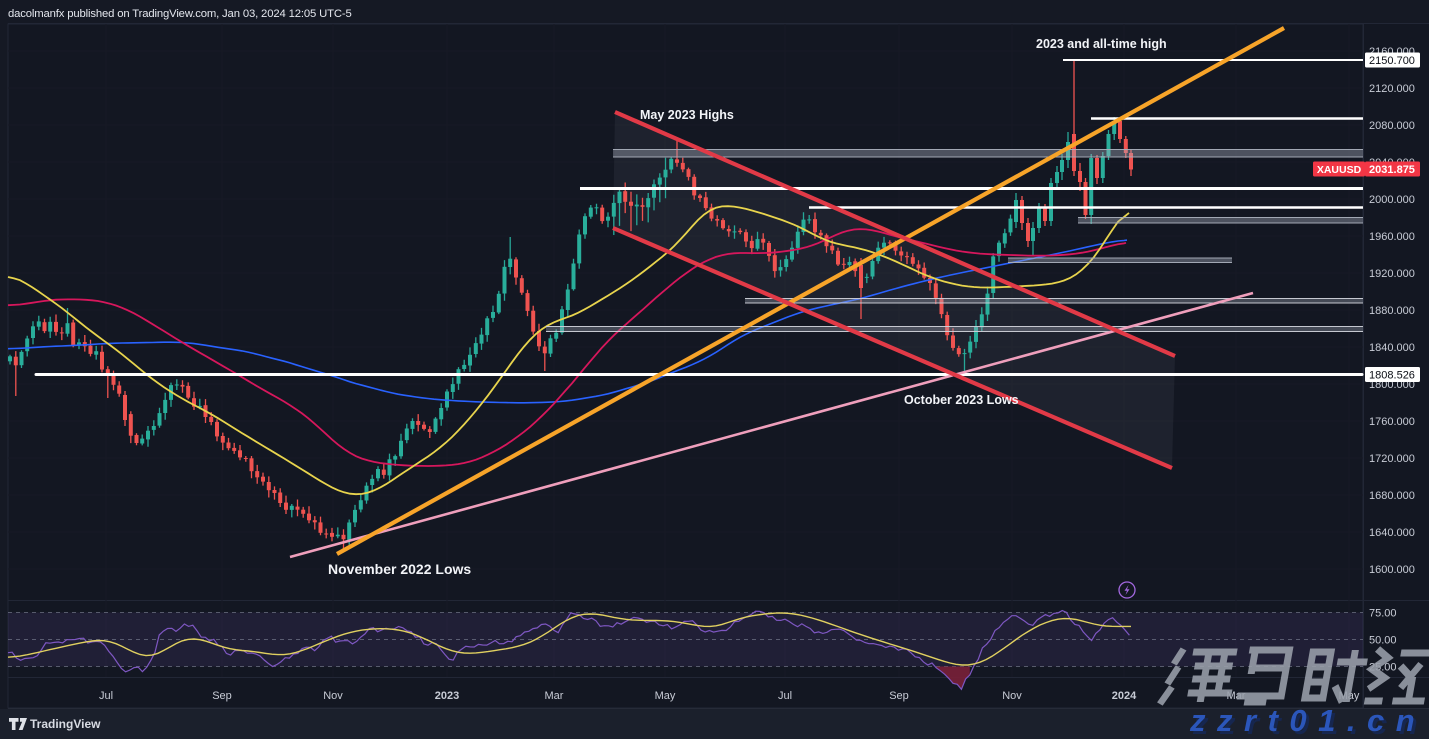 This screenshot has width=1429, height=739. I want to click on svg-text: XAUUSD, so click(1339, 170).